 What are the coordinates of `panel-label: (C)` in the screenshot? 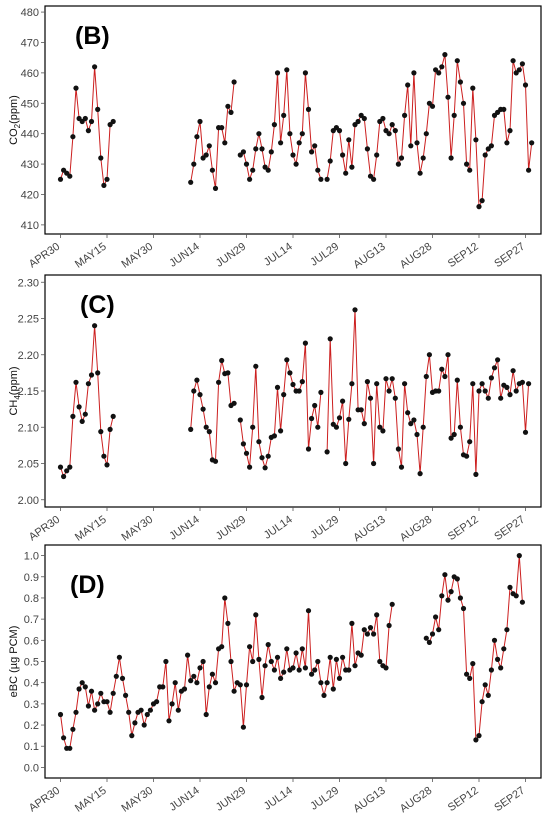 It's located at (97, 305).